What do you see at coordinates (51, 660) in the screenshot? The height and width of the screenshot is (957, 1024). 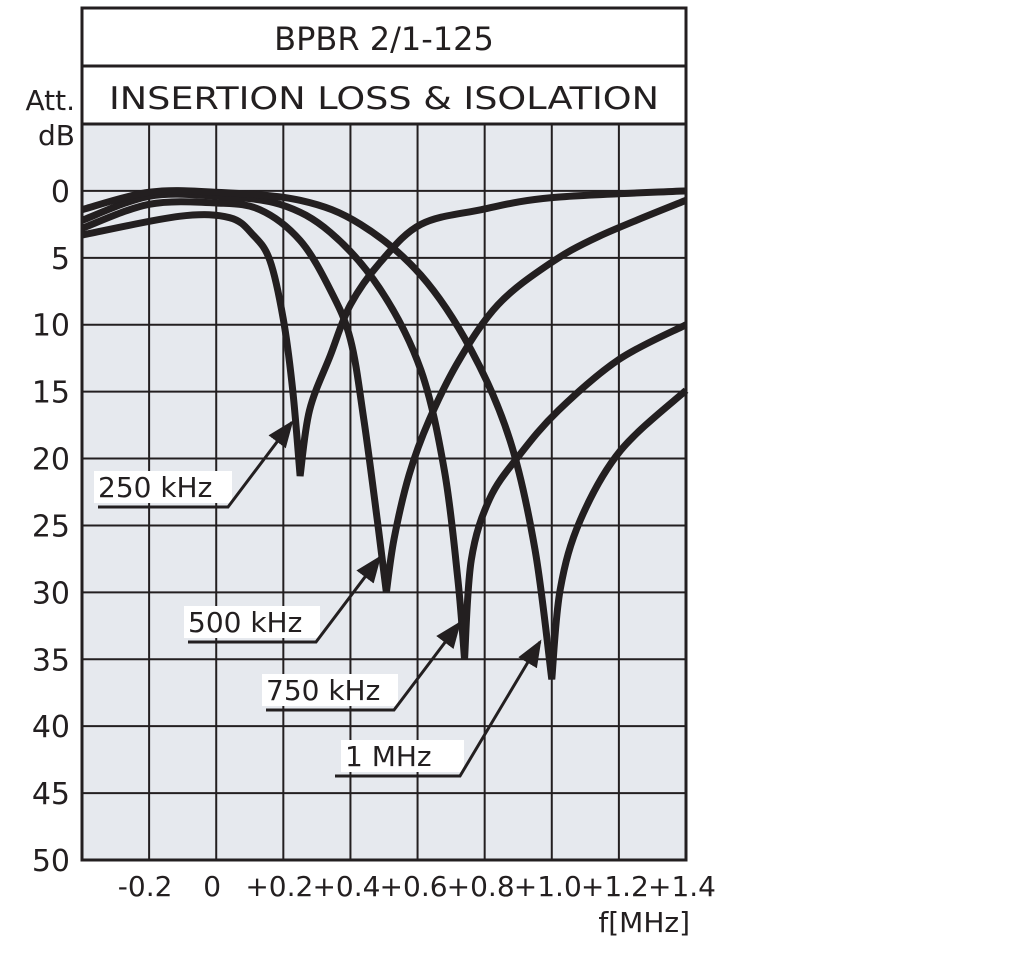 I see `y-tick-label: 35` at bounding box center [51, 660].